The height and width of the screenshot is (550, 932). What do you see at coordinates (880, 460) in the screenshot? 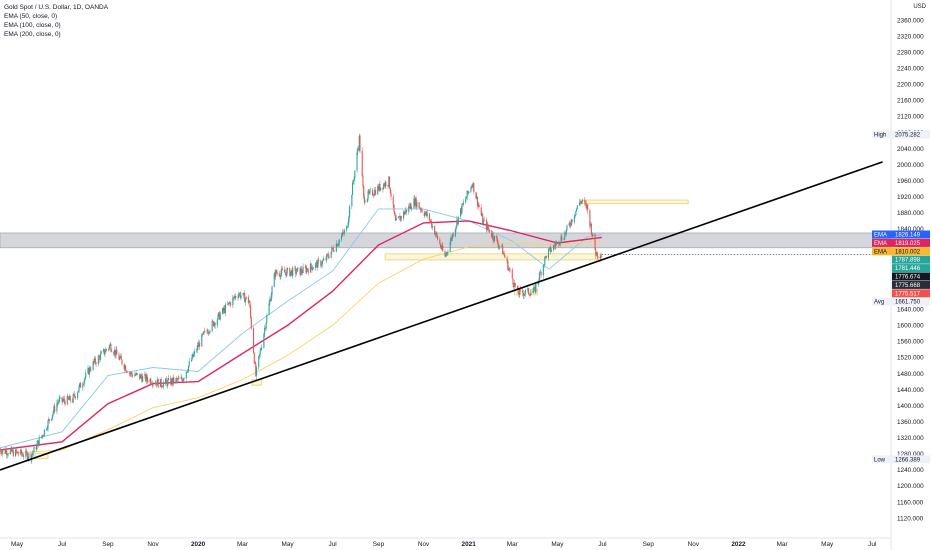
I see `price-tag-key: Low` at bounding box center [880, 460].